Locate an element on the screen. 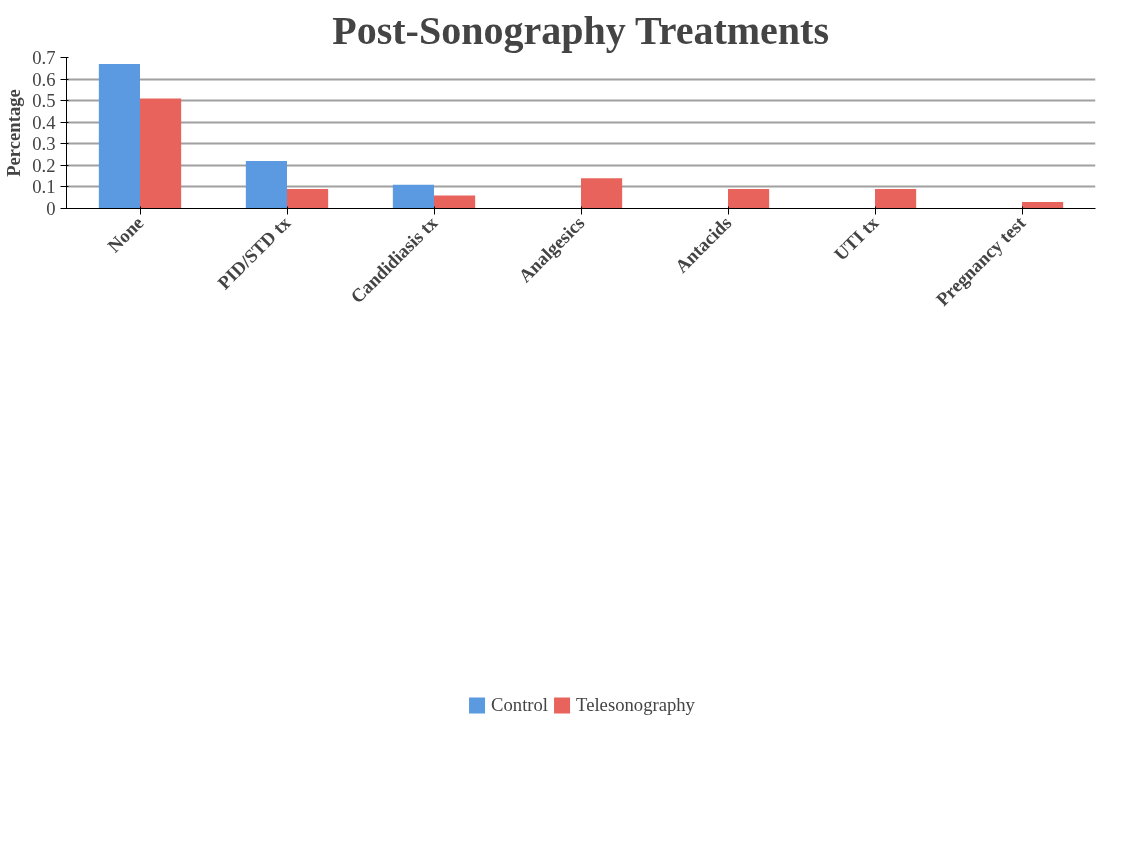  y-tick-label: 0.3 is located at coordinates (44, 144).